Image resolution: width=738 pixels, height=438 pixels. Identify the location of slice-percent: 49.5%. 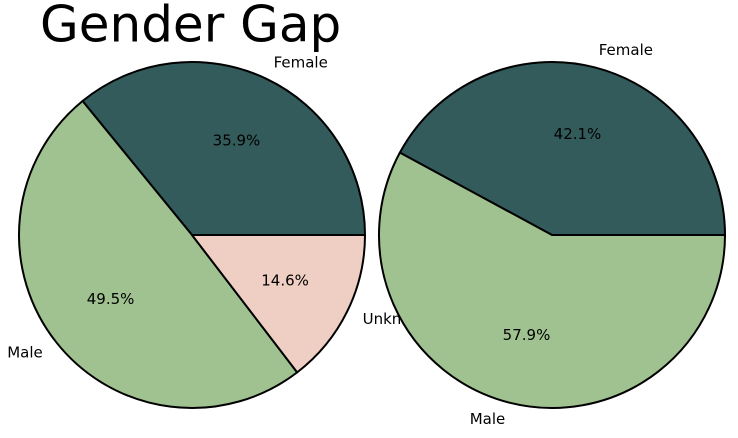
(111, 299).